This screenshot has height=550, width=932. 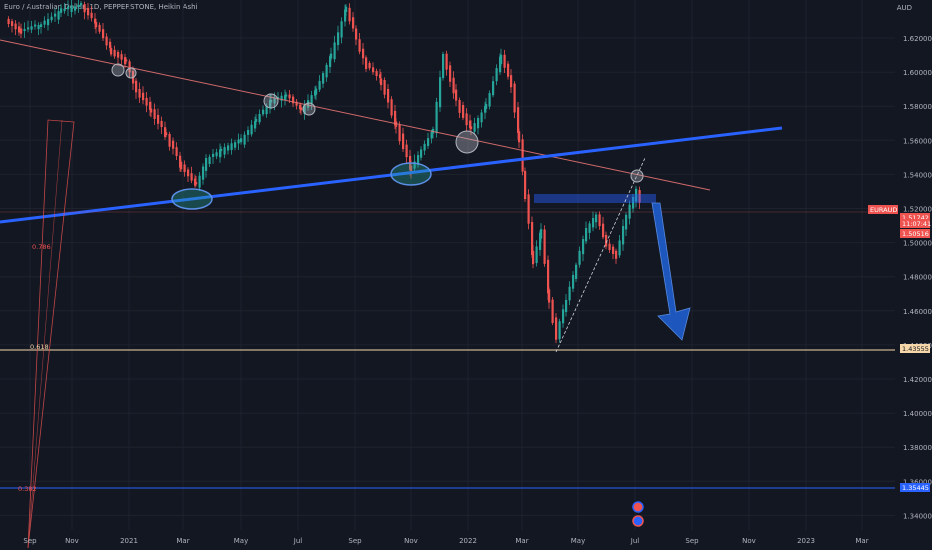 What do you see at coordinates (904, 8) in the screenshot?
I see `currency-label: AUD` at bounding box center [904, 8].